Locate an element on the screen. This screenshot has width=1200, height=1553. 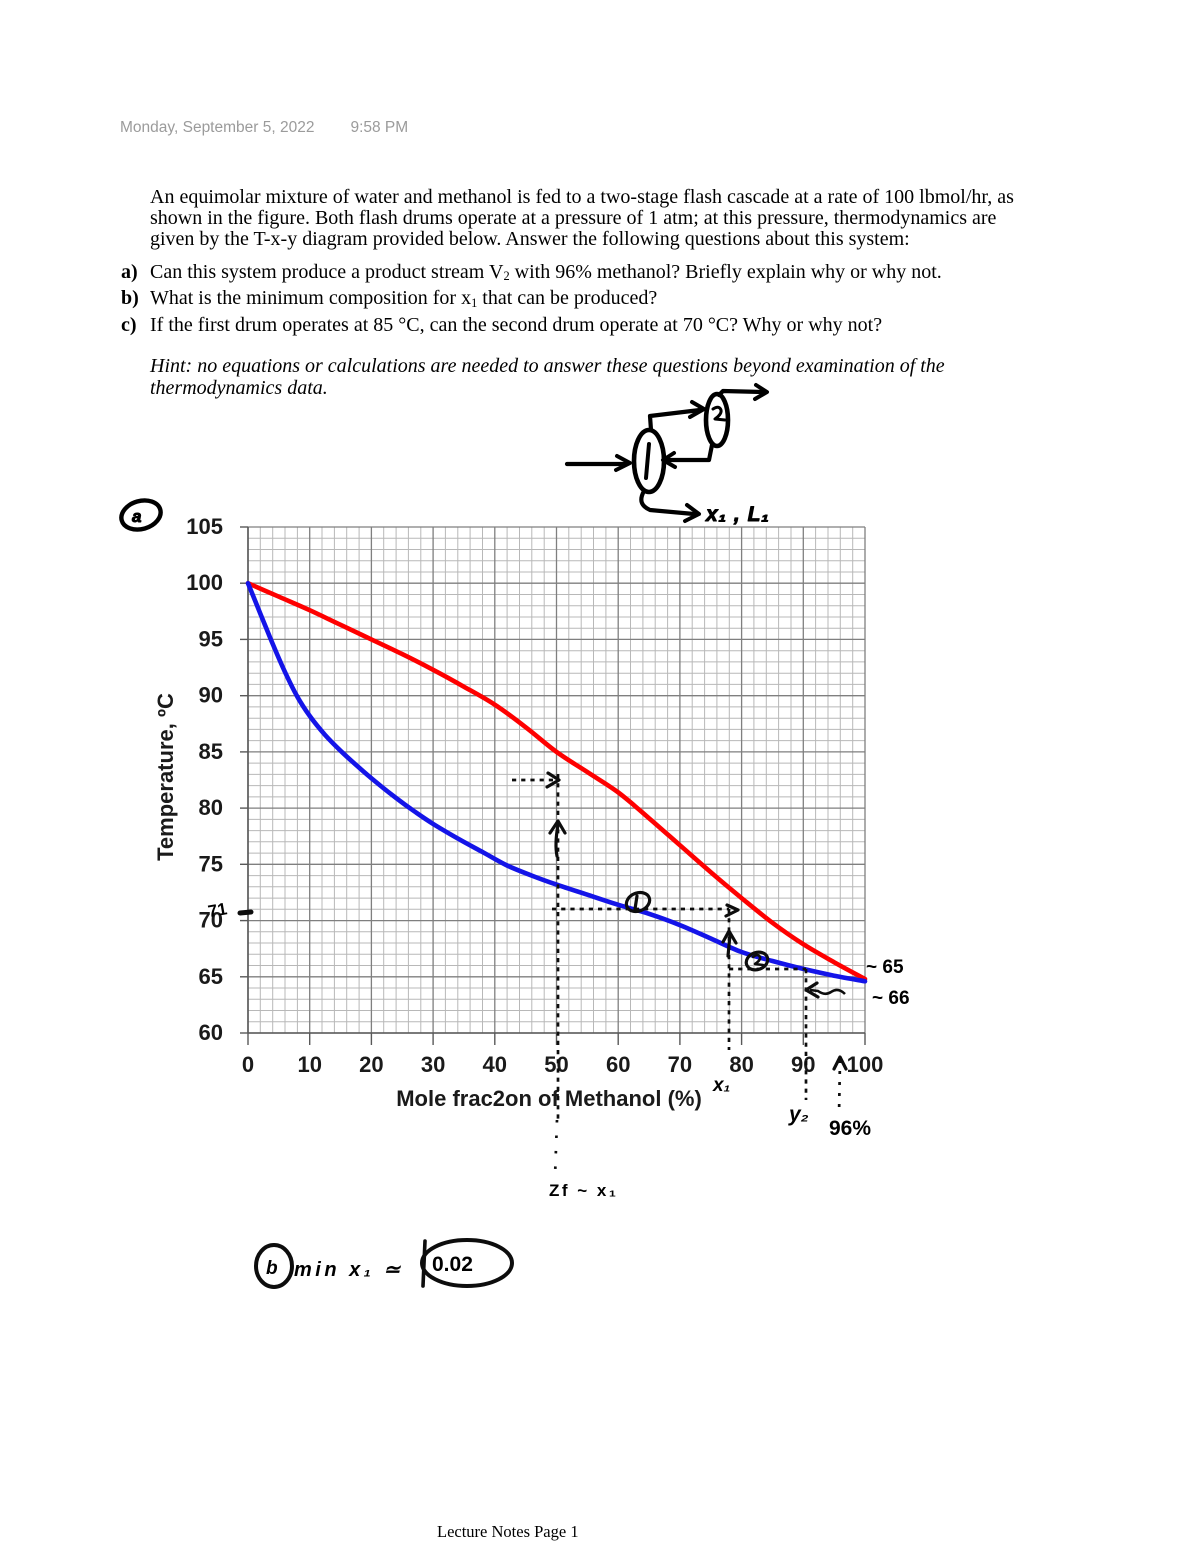
svg-text: 30 is located at coordinates (433, 1064).